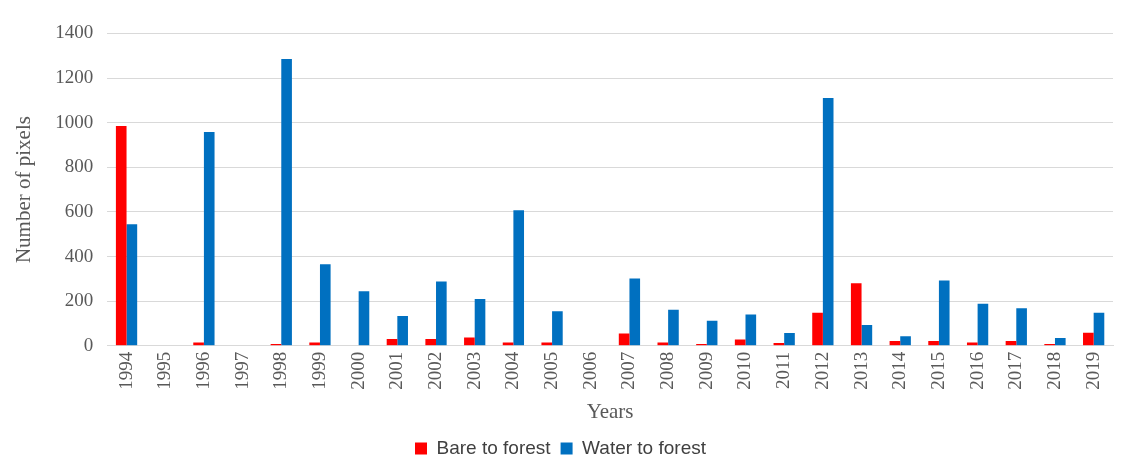  Describe the element at coordinates (512, 370) in the screenshot. I see `x-tick-label: 2004` at that location.